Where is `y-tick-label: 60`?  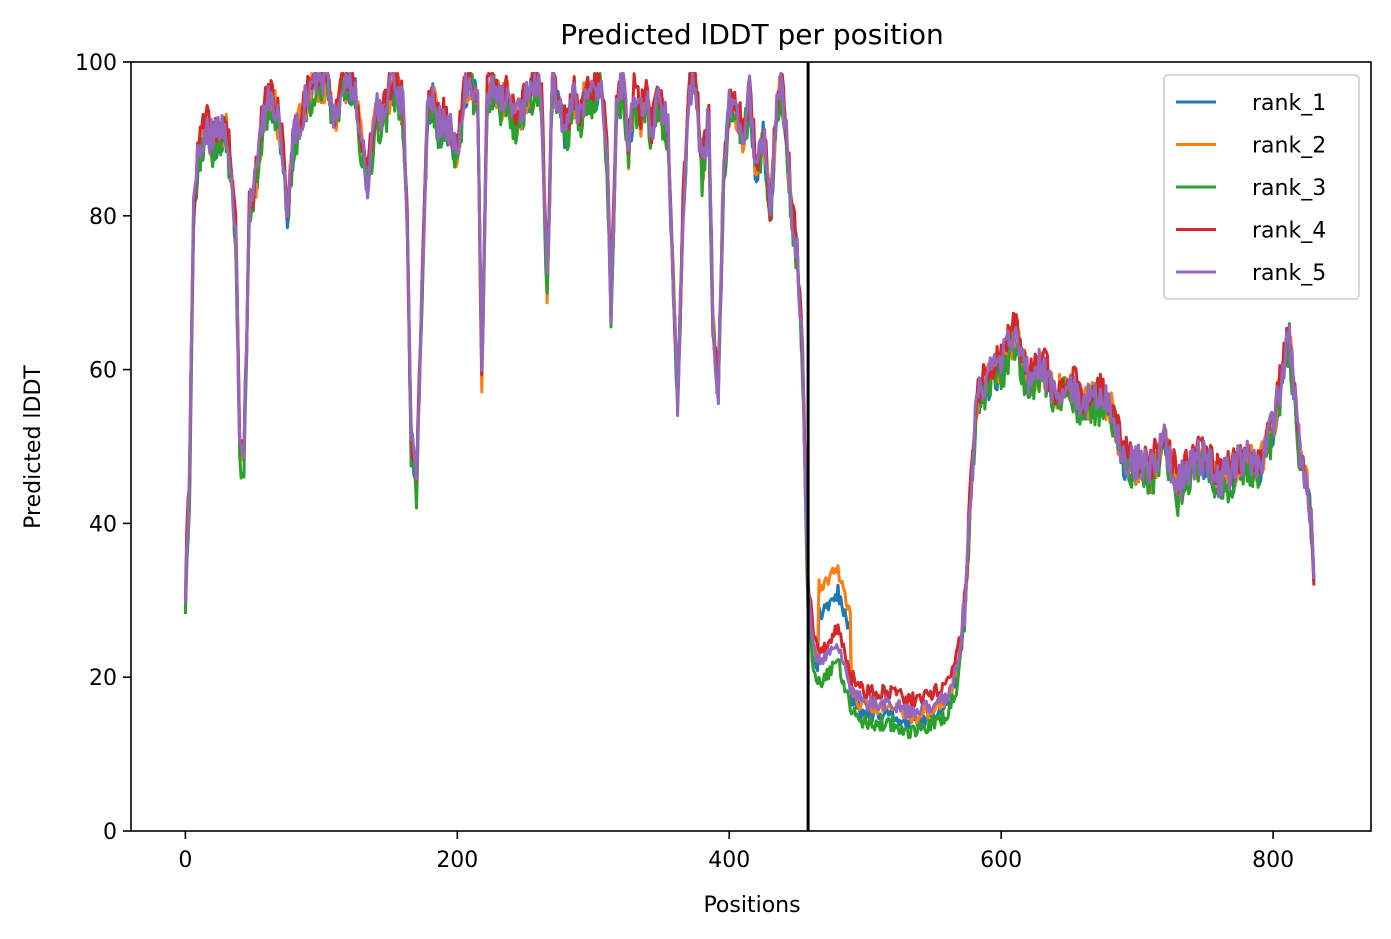 y-tick-label: 60 is located at coordinates (103, 371).